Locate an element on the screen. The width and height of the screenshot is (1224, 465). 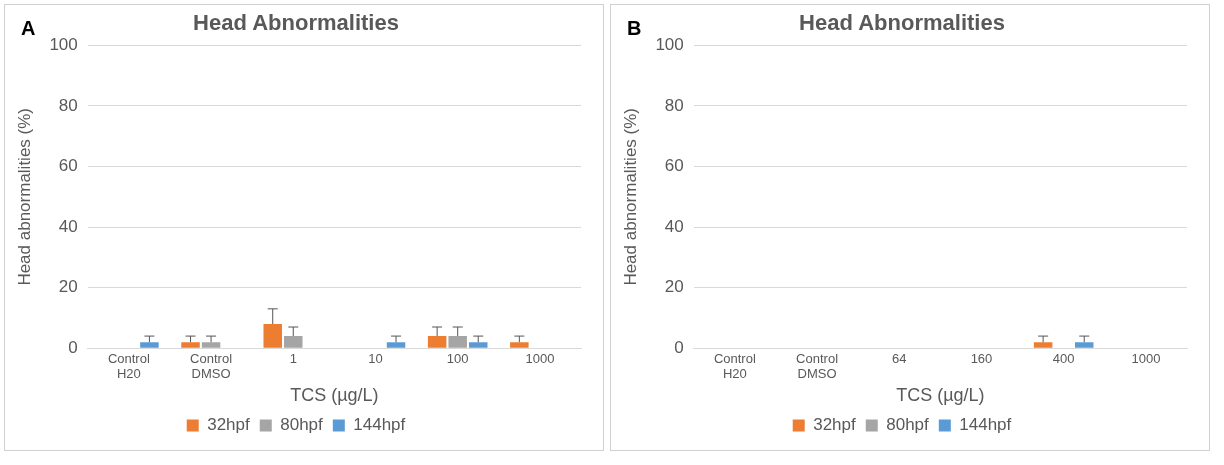
text: B is located at coordinates (634, 27).